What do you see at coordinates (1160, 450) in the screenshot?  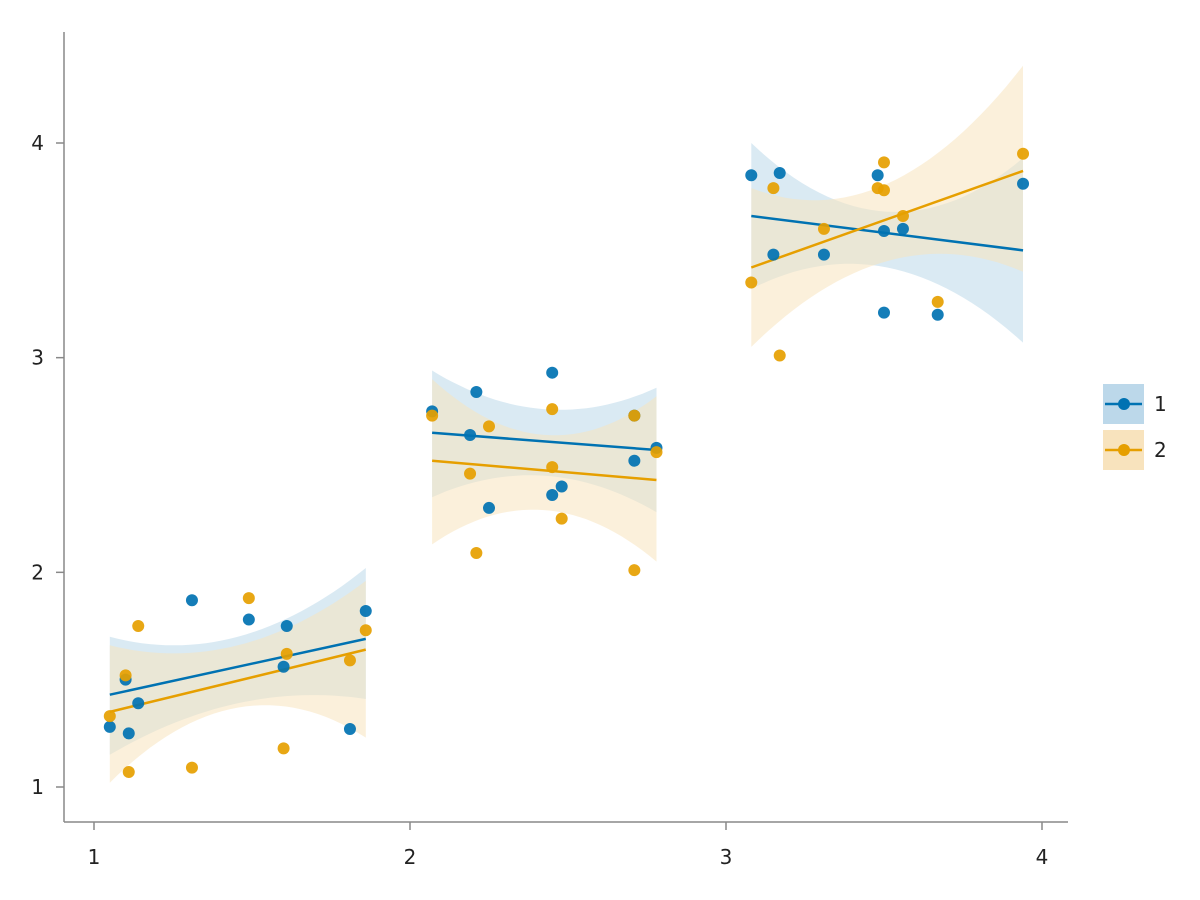 I see `legend-label-series-2: 2` at bounding box center [1160, 450].